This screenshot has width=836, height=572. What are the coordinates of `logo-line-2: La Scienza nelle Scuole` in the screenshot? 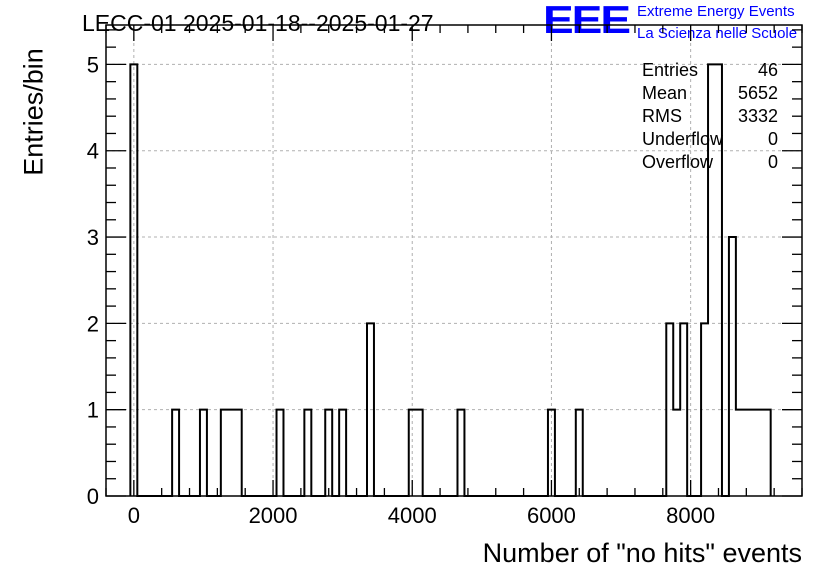 It's located at (717, 33).